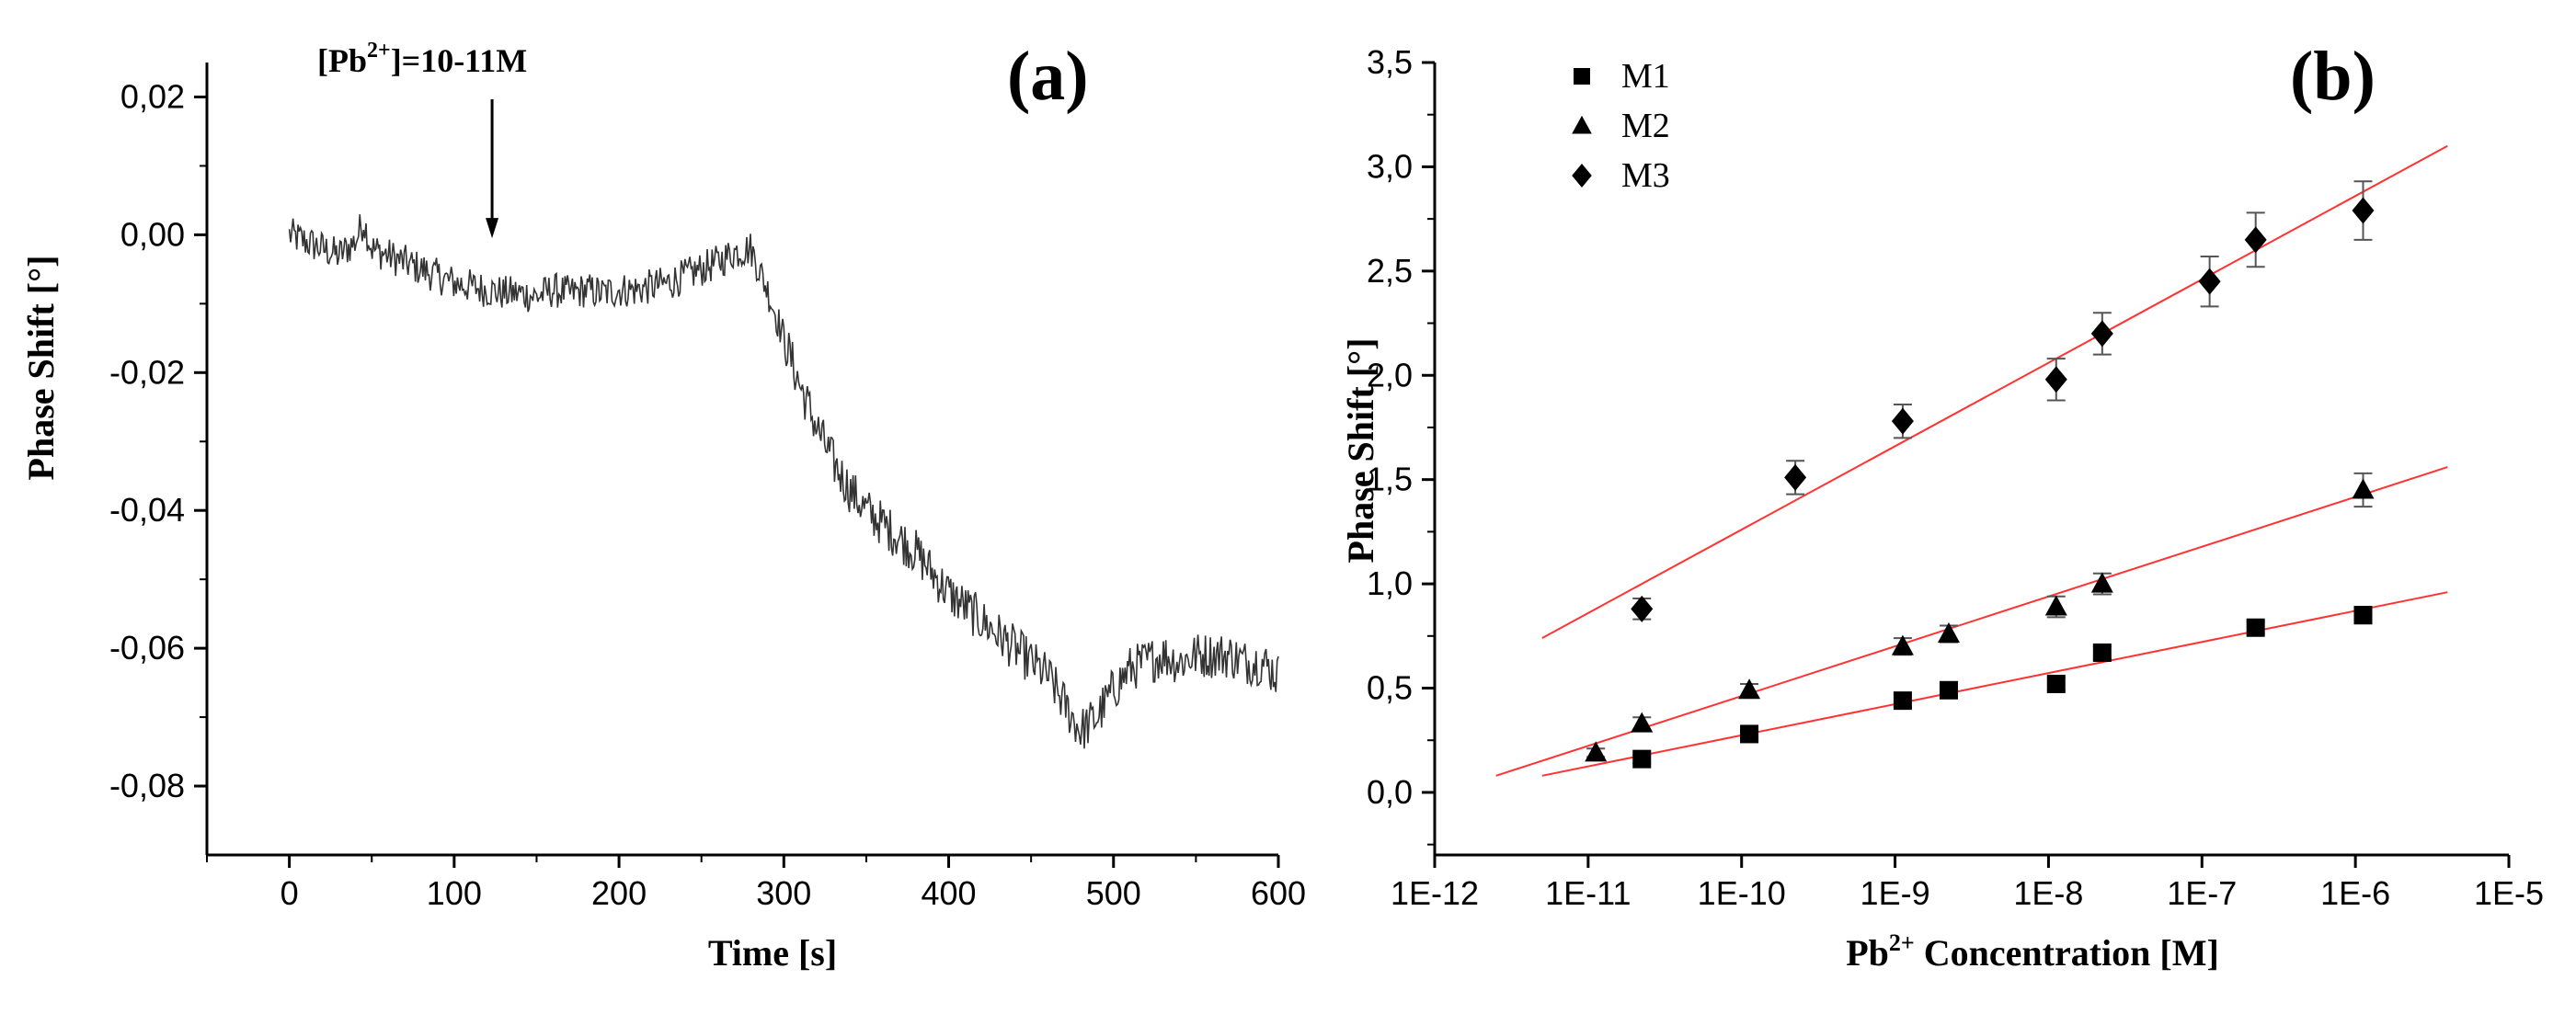 This screenshot has width=2576, height=1014. What do you see at coordinates (1390, 166) in the screenshot?
I see `y-tick-label: 3,0` at bounding box center [1390, 166].